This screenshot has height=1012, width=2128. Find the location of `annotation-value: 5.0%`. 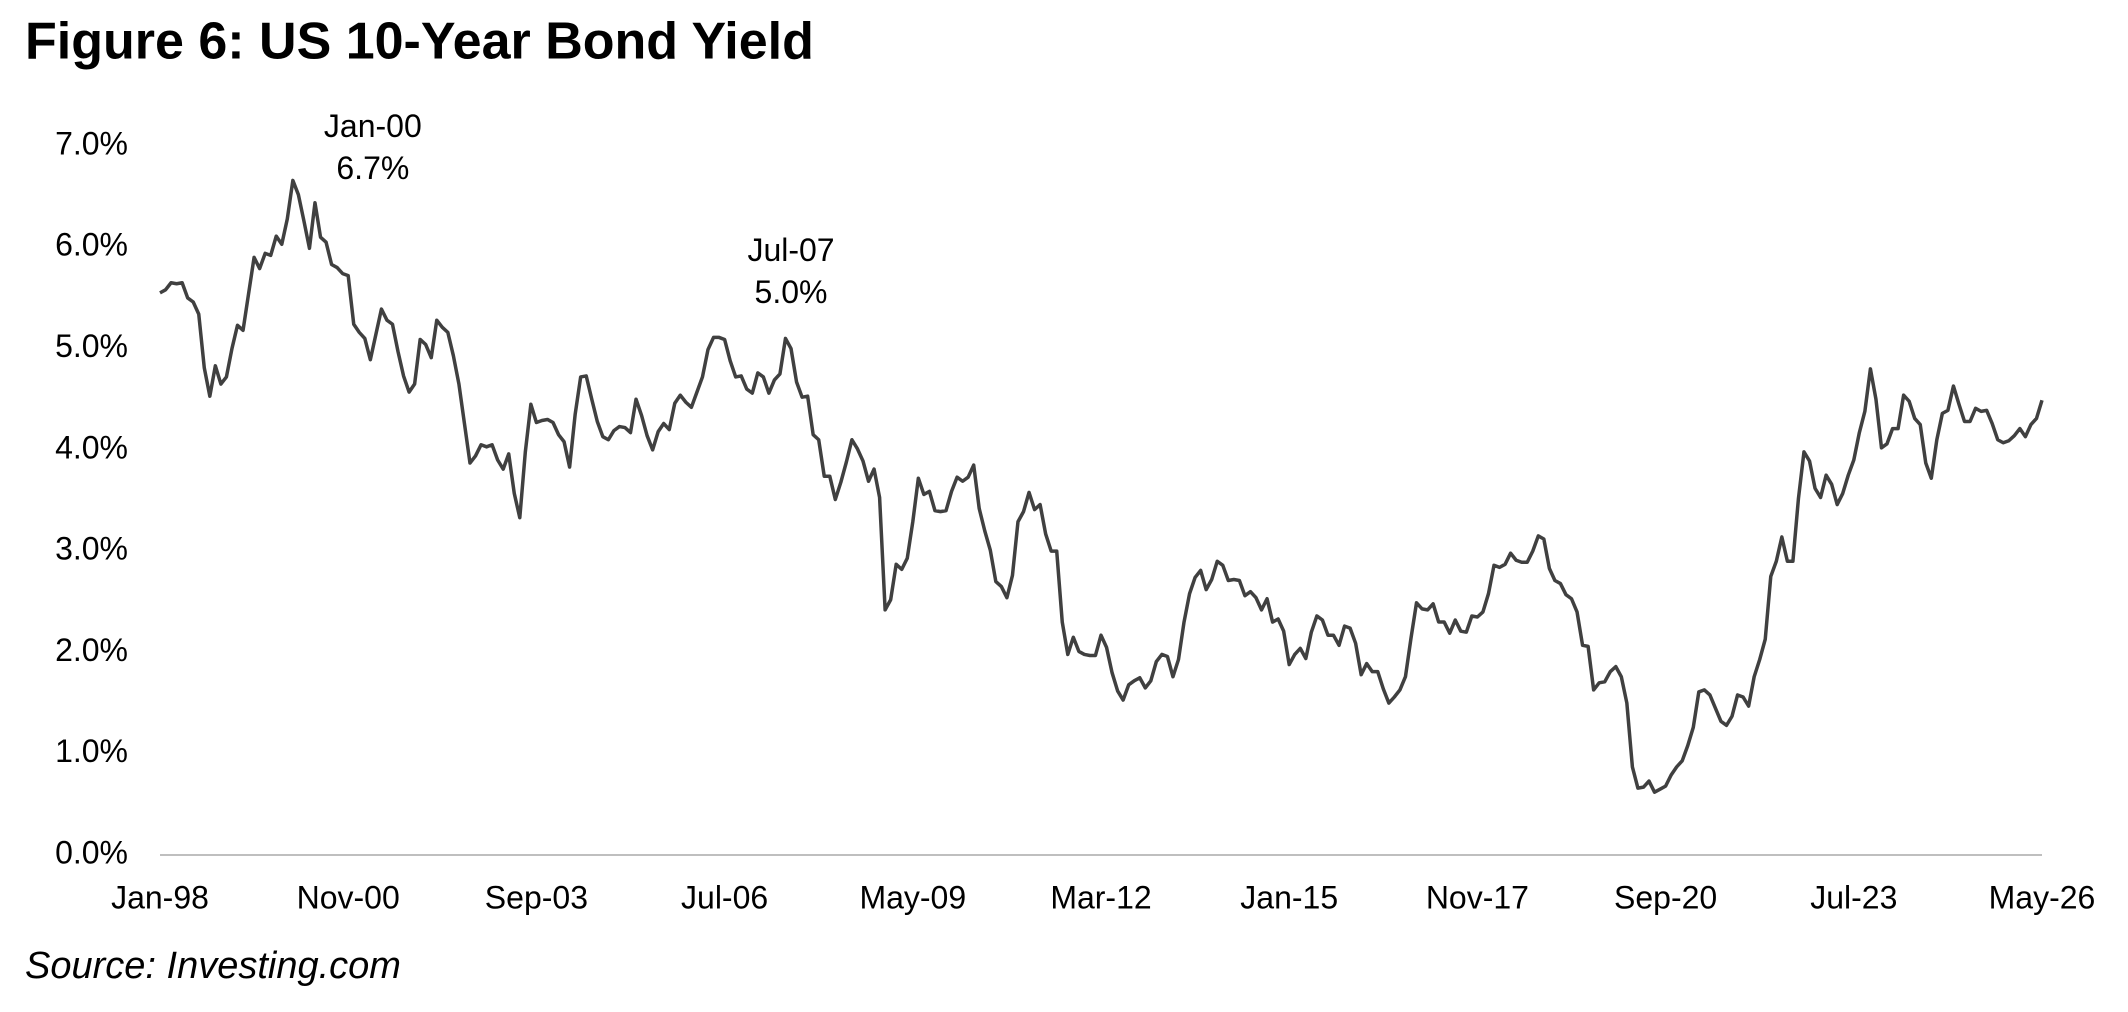

annotation-value: 5.0% is located at coordinates (791, 292).